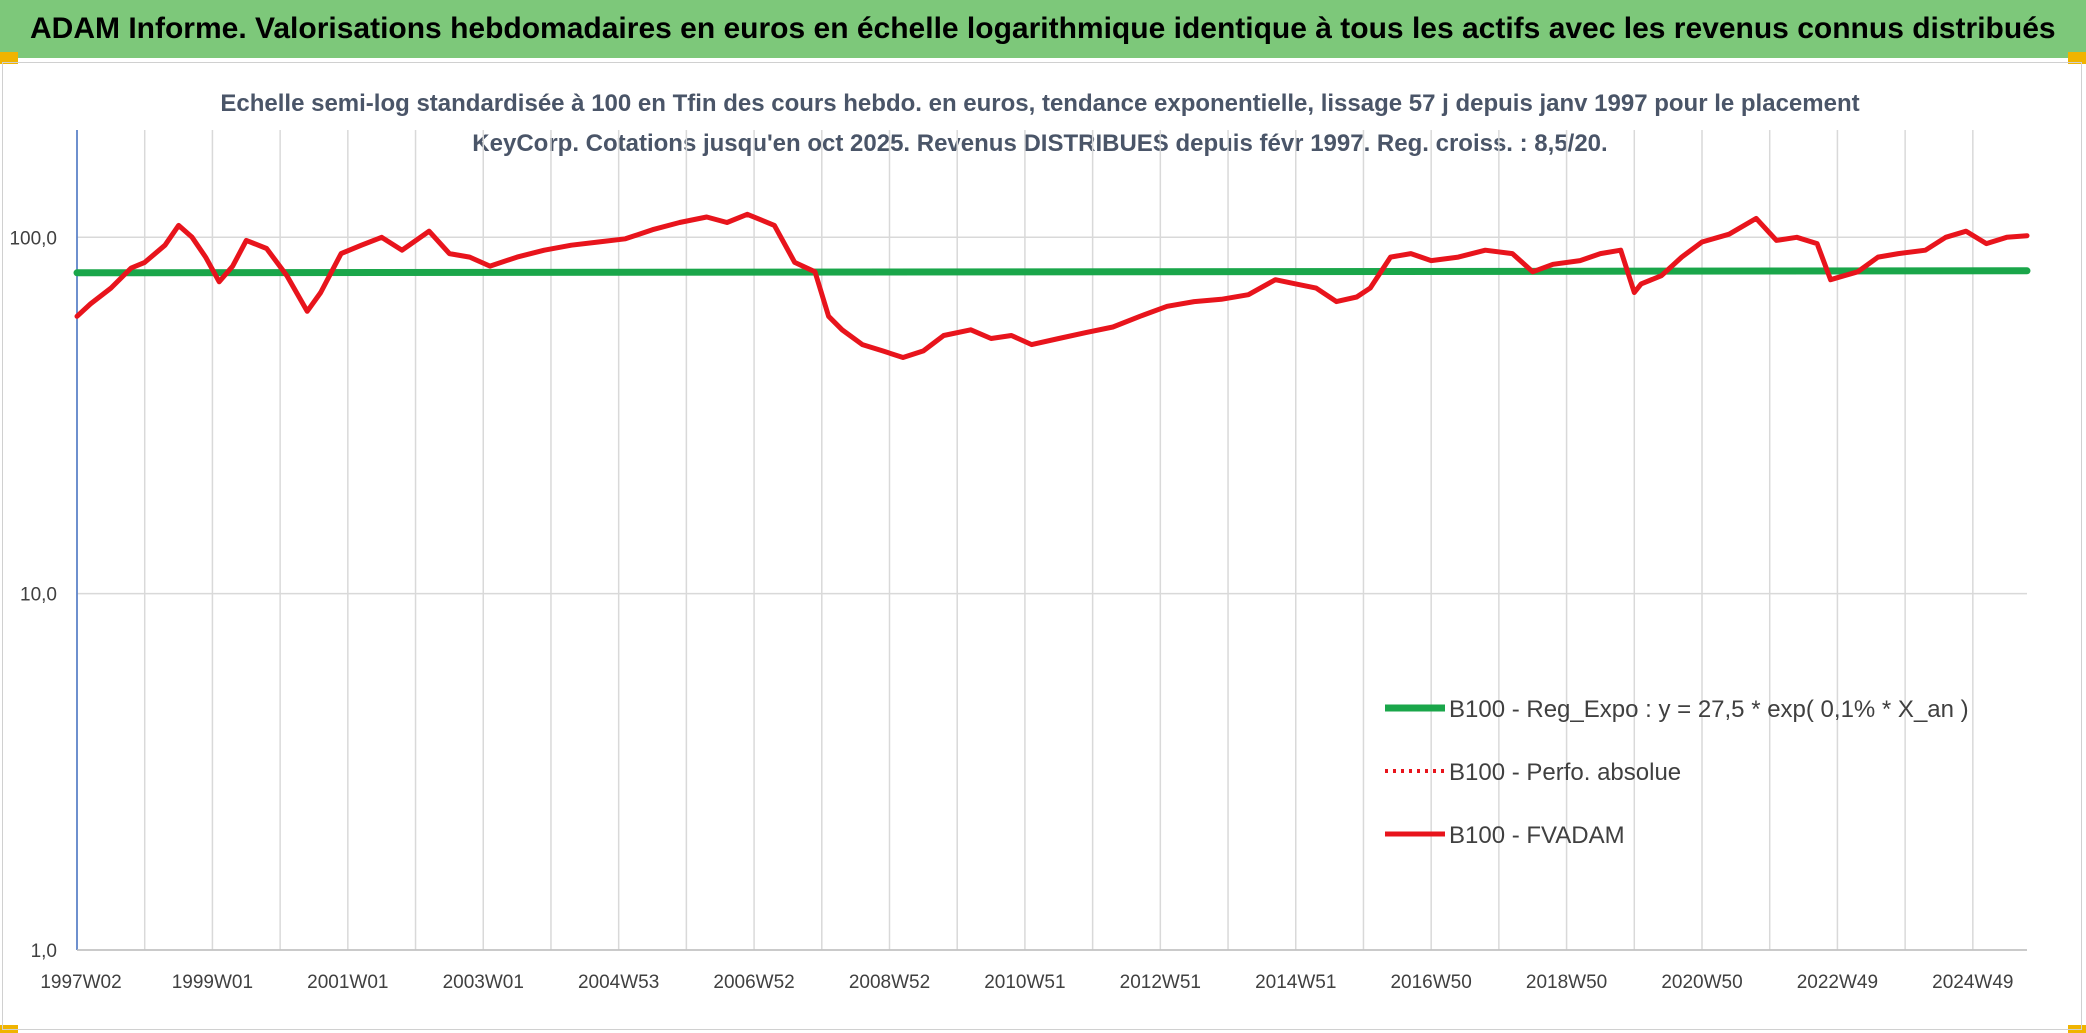 This screenshot has height=1033, width=2086. I want to click on x-tick-label: 2004W53, so click(618, 982).